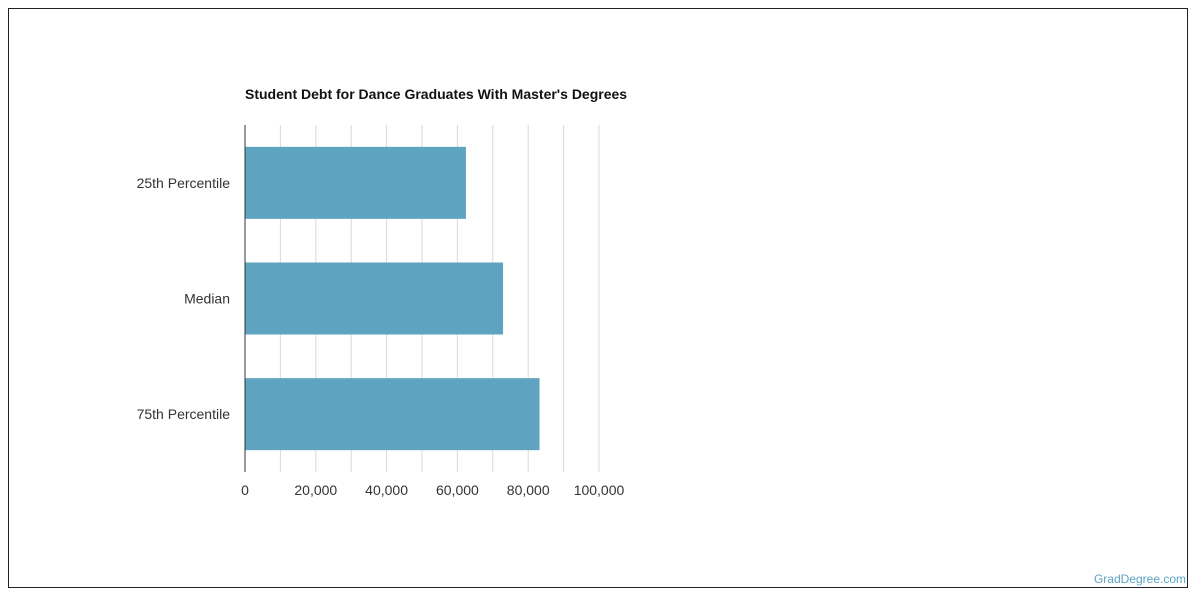 The width and height of the screenshot is (1200, 600). I want to click on x-tick-label: 40,000, so click(386, 490).